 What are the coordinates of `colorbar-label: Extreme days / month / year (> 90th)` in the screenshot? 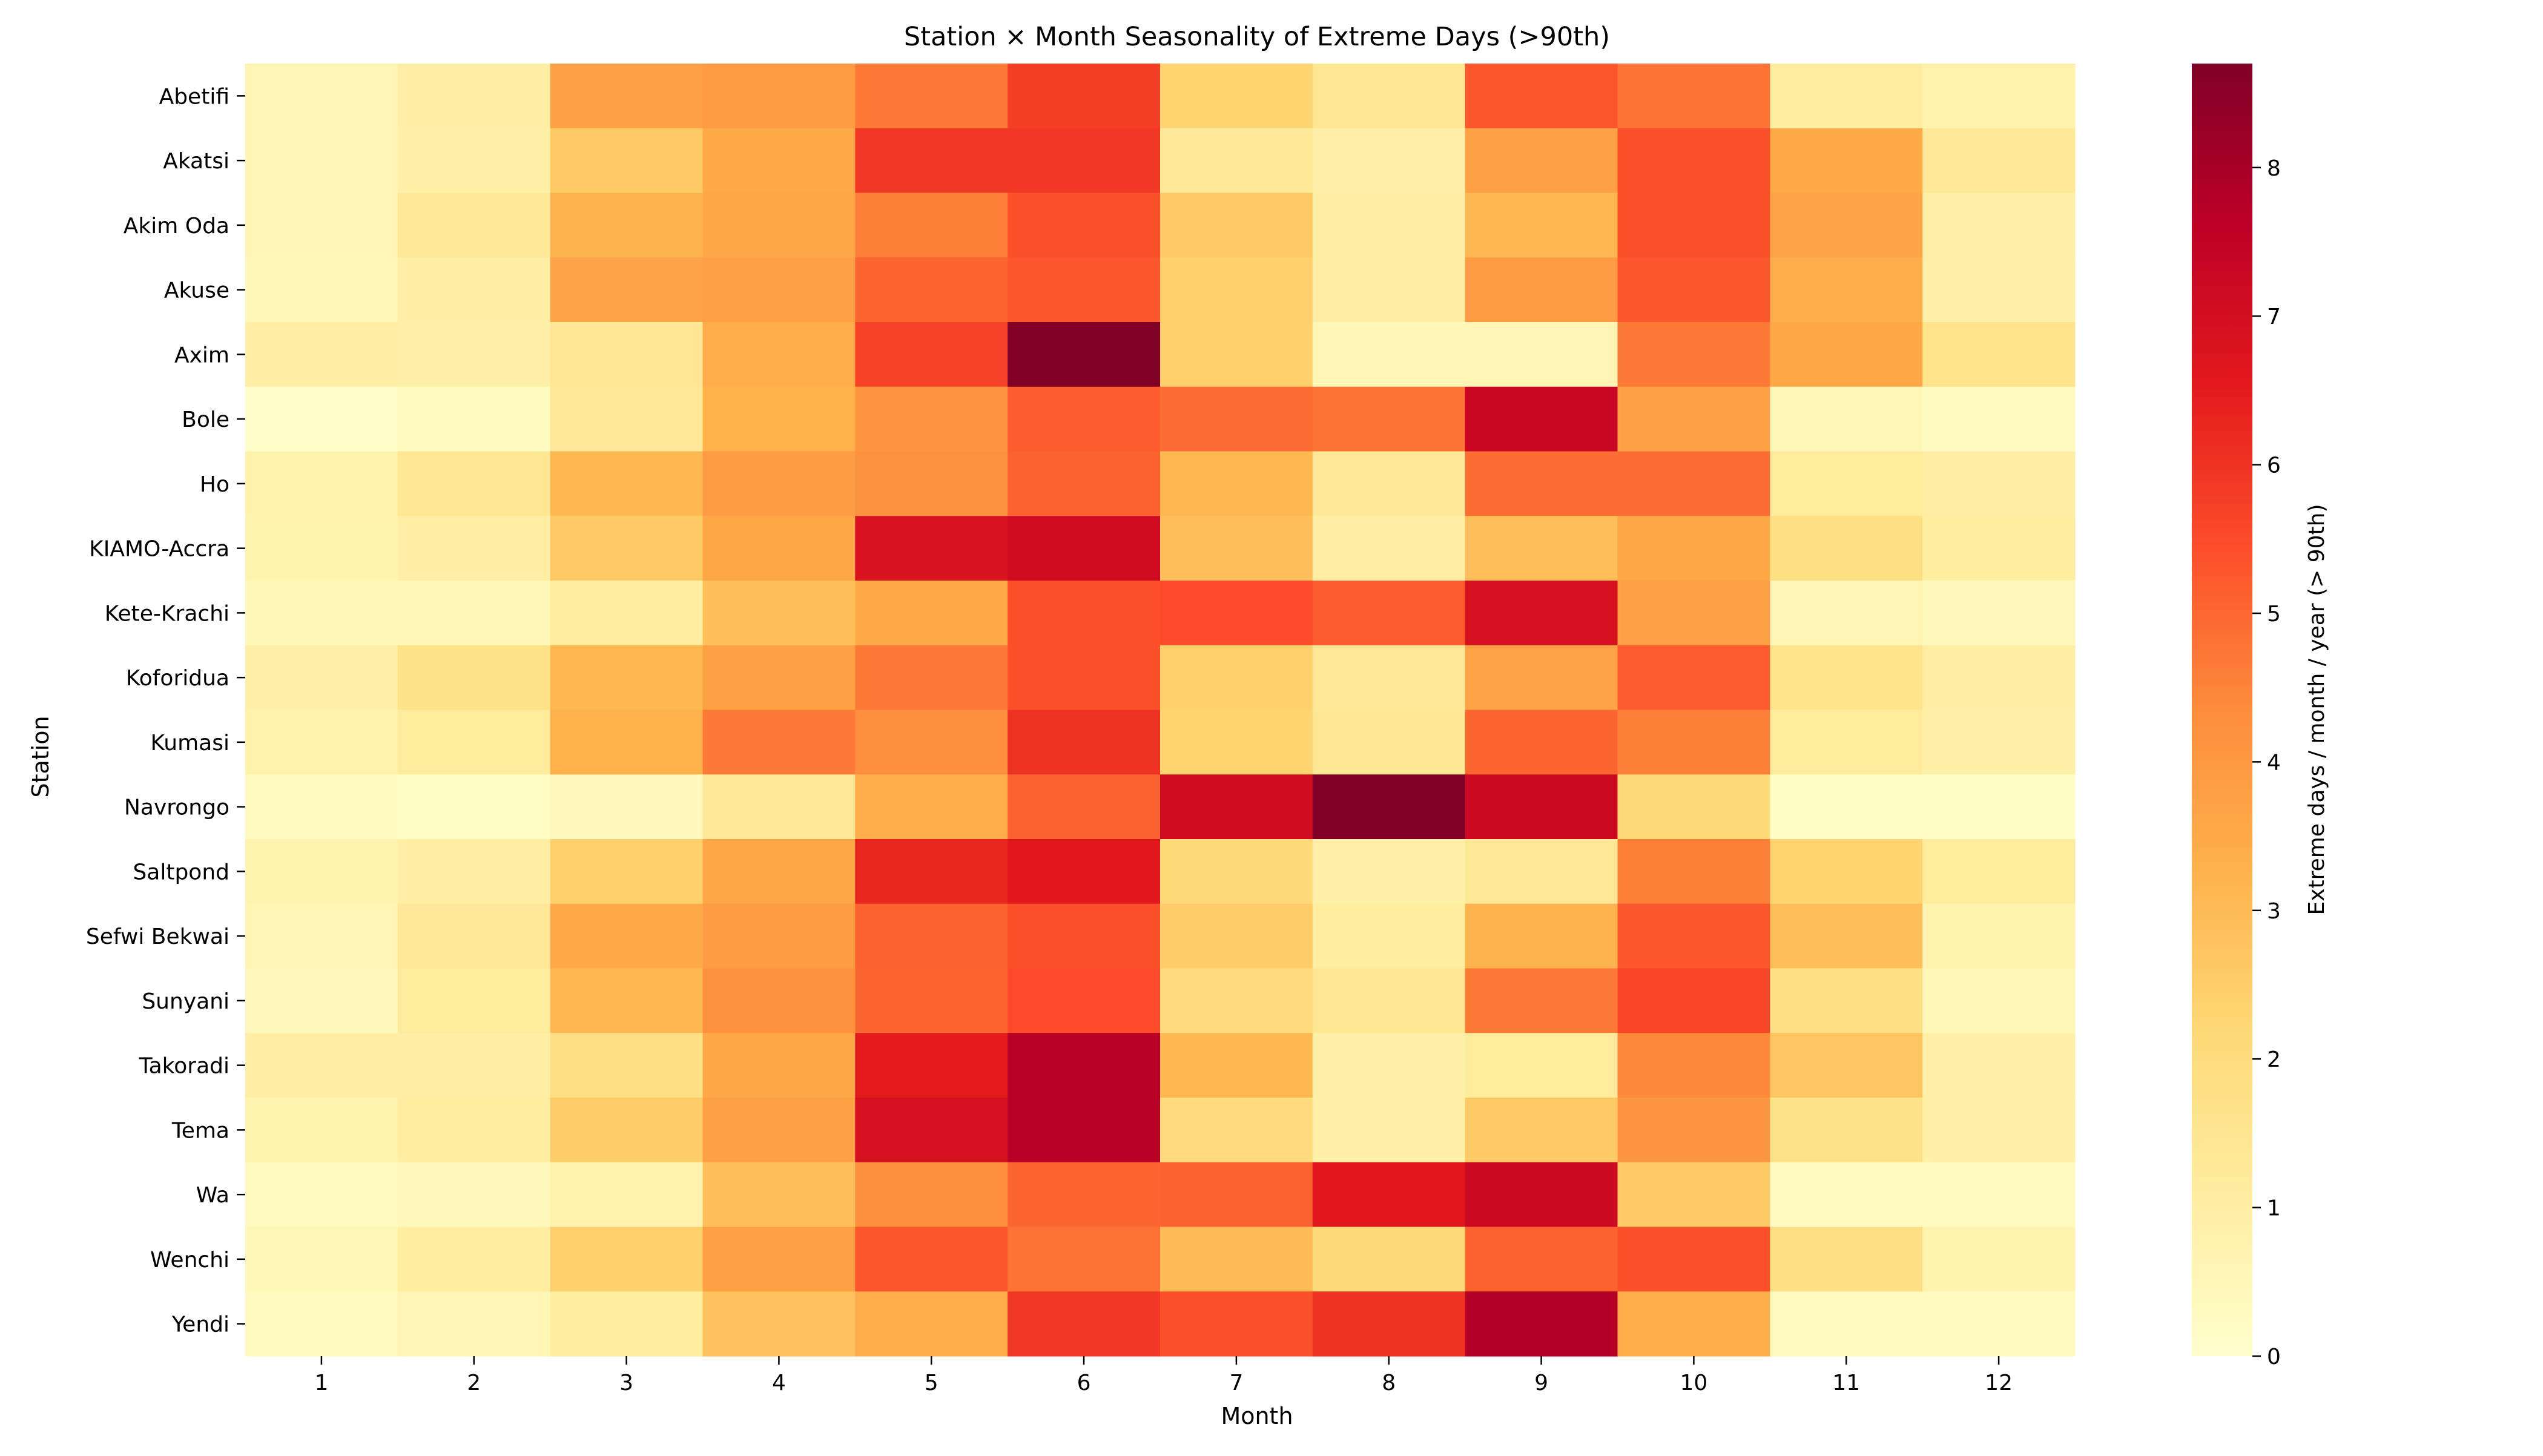 It's located at (2316, 709).